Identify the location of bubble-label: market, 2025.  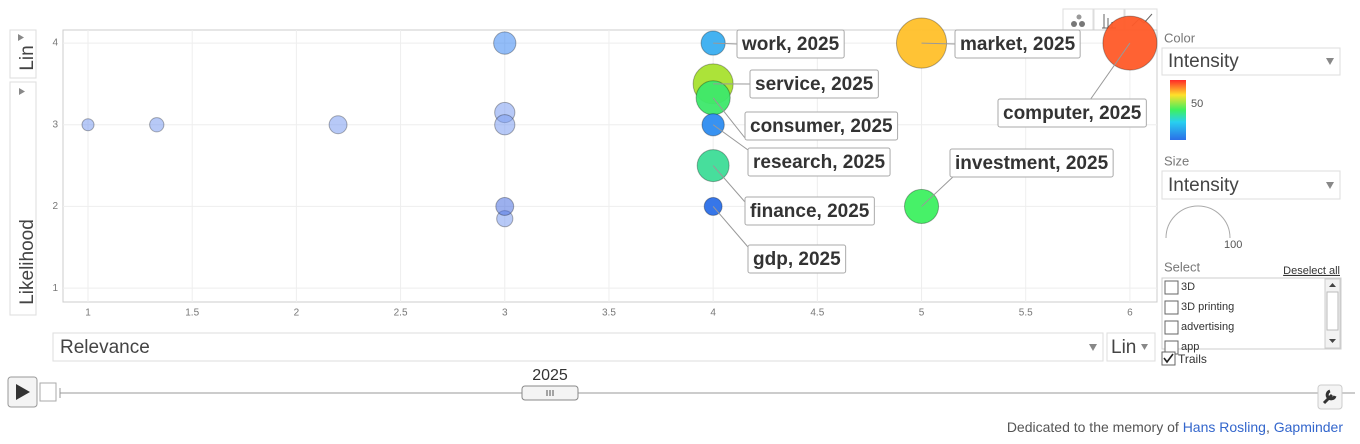
(1018, 44).